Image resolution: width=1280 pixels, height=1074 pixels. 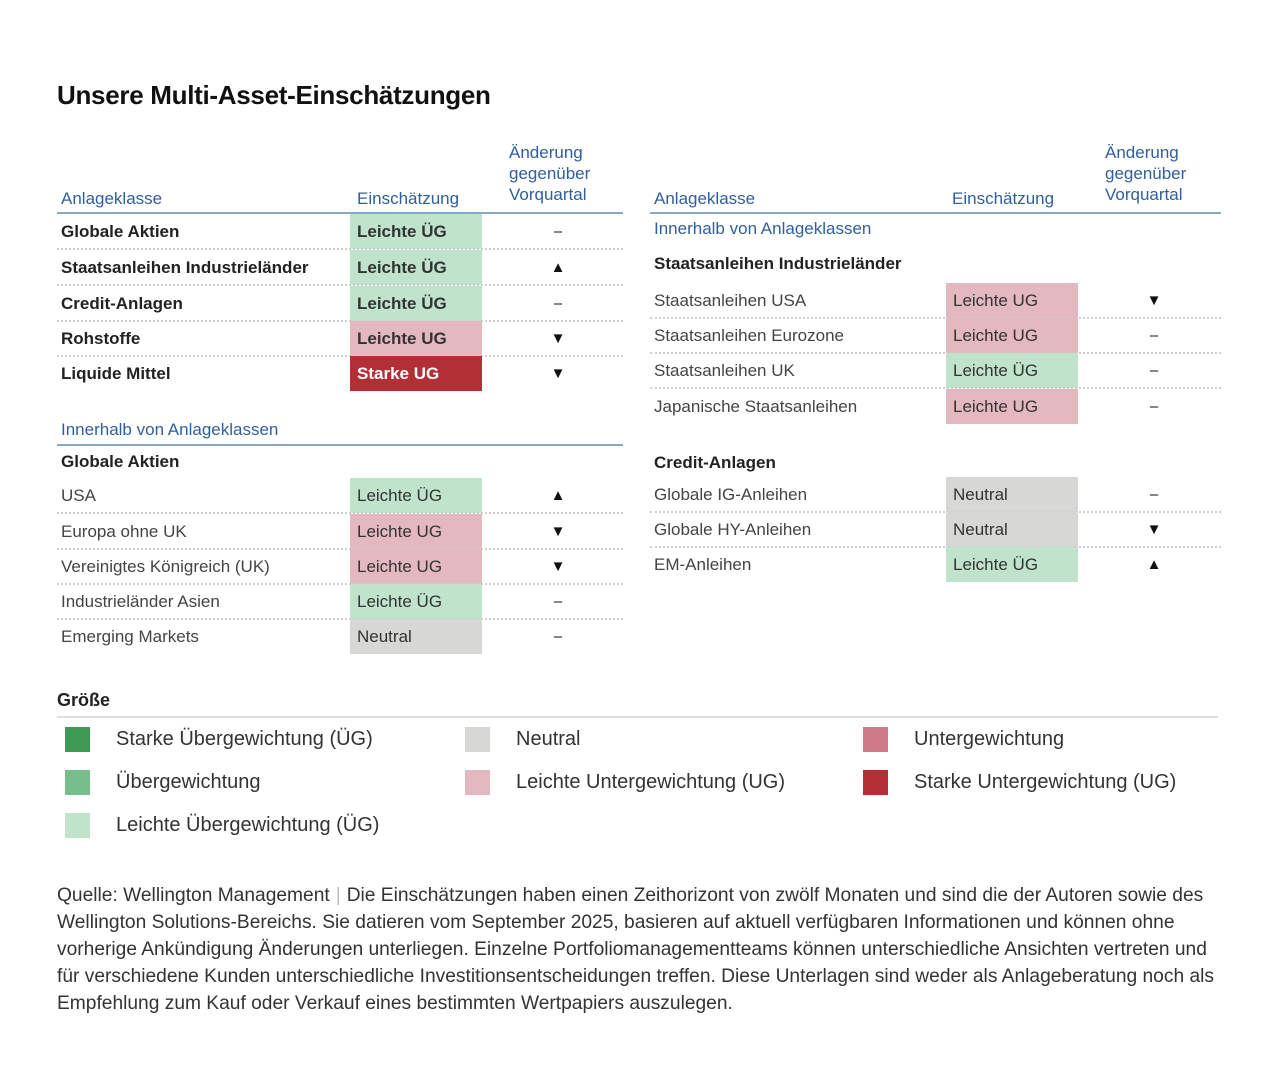 I want to click on row-label: Staatsanleihen Industrieländer, so click(x=185, y=267).